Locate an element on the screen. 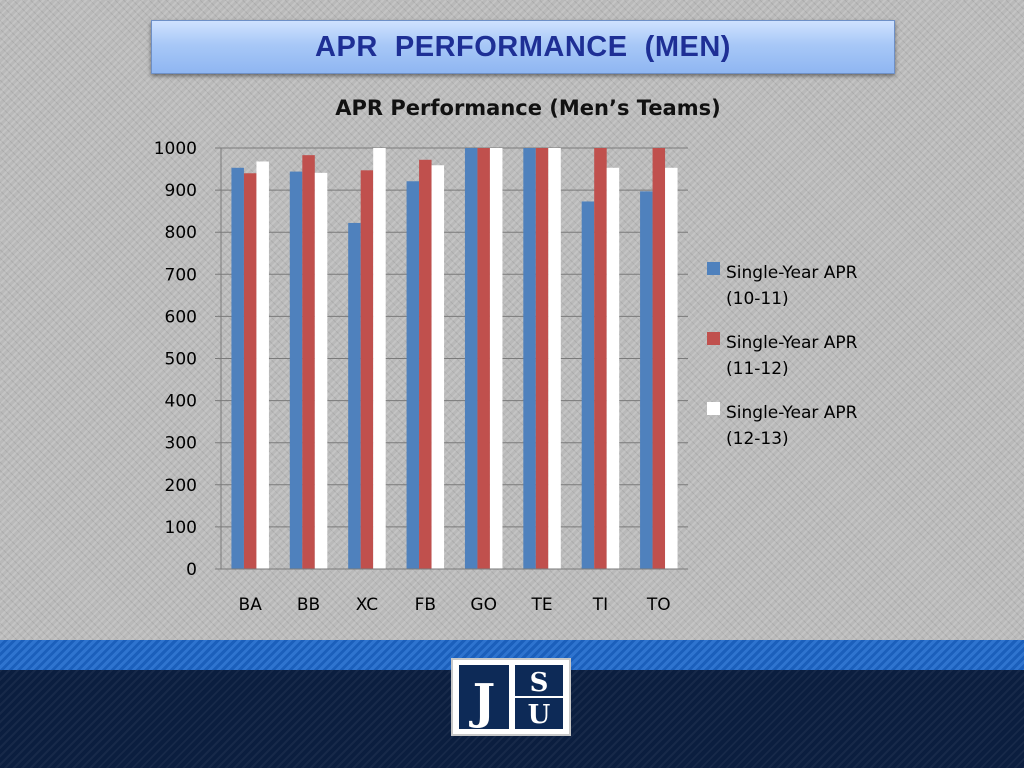 The image size is (1024, 768). jsu-logo-mark: J S U is located at coordinates (511, 697).